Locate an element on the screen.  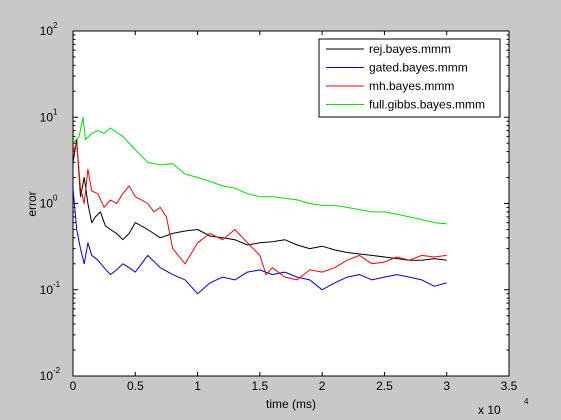
y-tick-label-exponent: 1 is located at coordinates (55, 111).